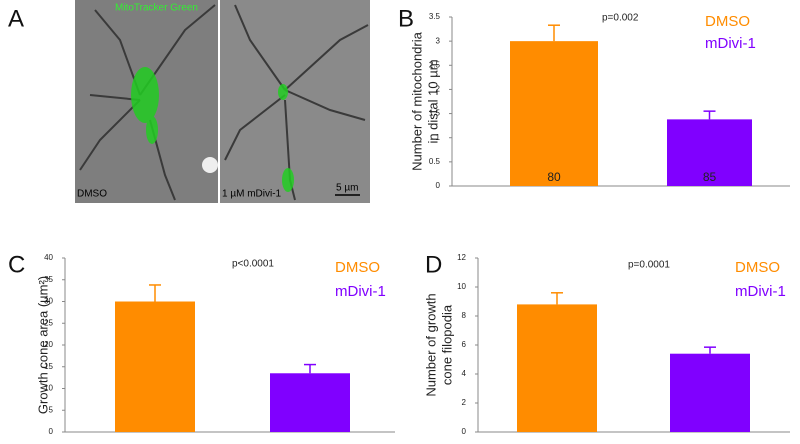  I want to click on y-axis-label: Number of growth, so click(430, 344).